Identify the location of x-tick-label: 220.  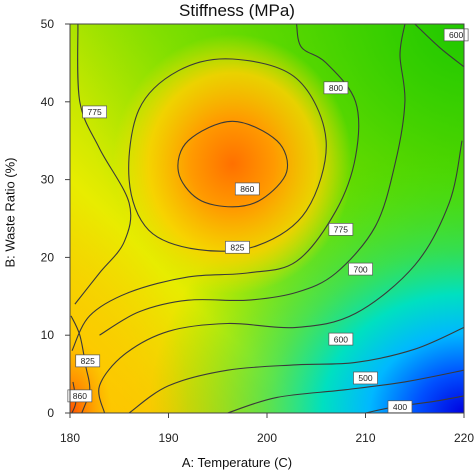
(464, 438).